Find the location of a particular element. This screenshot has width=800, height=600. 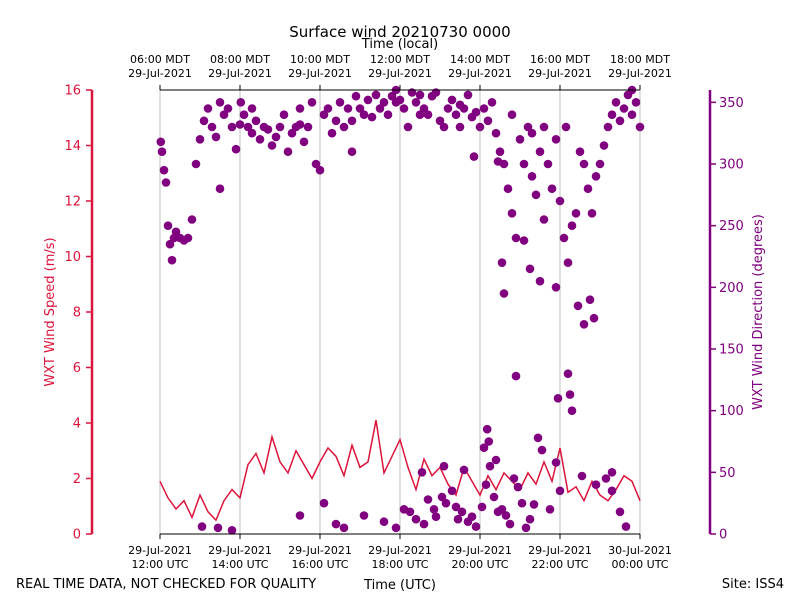

top-tick-time: 16:00 MDT is located at coordinates (560, 59).